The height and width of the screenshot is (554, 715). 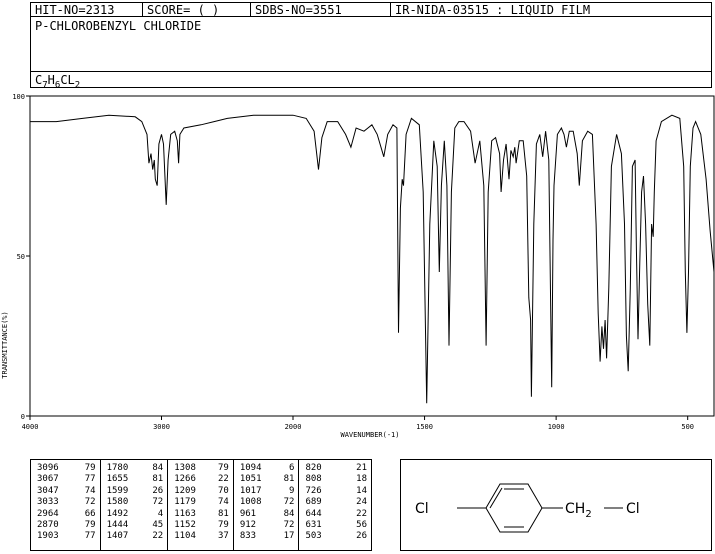 I want to click on peak-row: 1580 72, so click(x=135, y=502).